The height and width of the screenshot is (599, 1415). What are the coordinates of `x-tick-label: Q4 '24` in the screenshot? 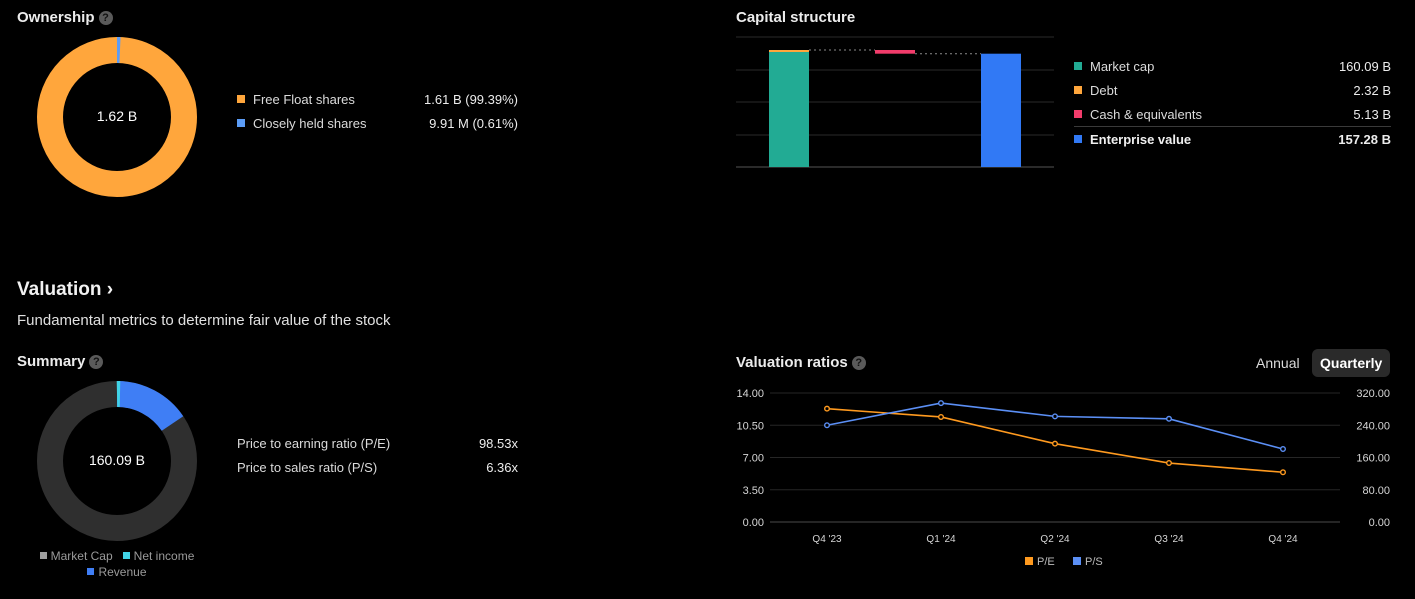 It's located at (1283, 539).